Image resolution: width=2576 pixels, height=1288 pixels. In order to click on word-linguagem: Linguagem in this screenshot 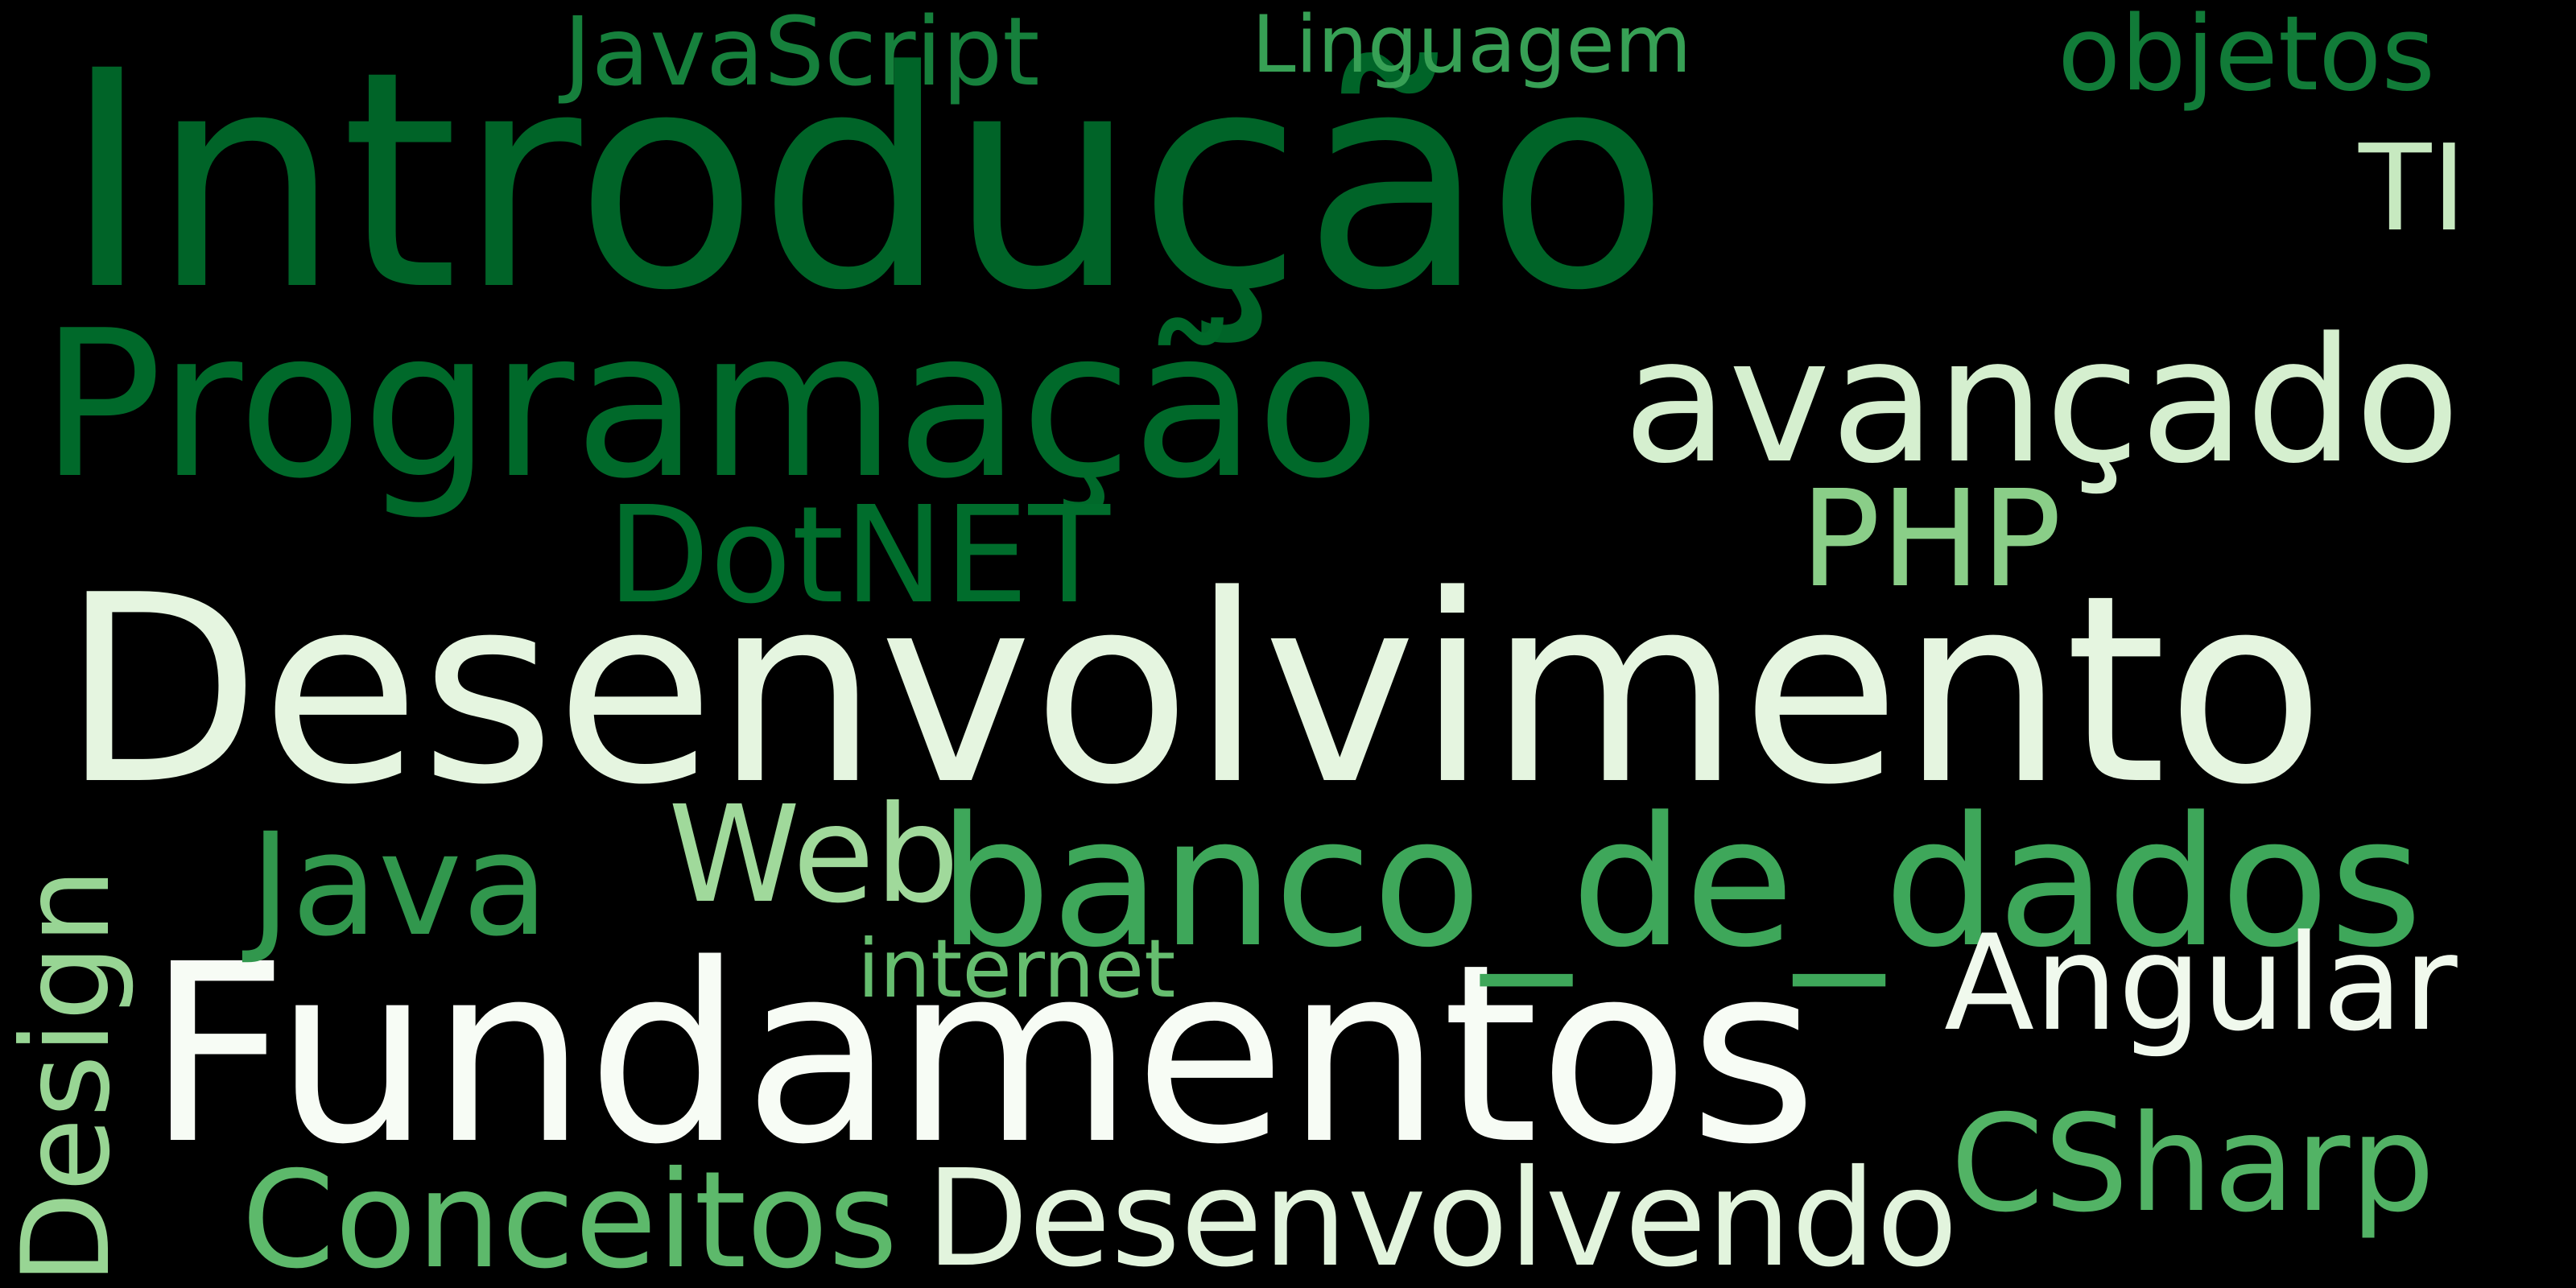, I will do `click(1472, 45)`.